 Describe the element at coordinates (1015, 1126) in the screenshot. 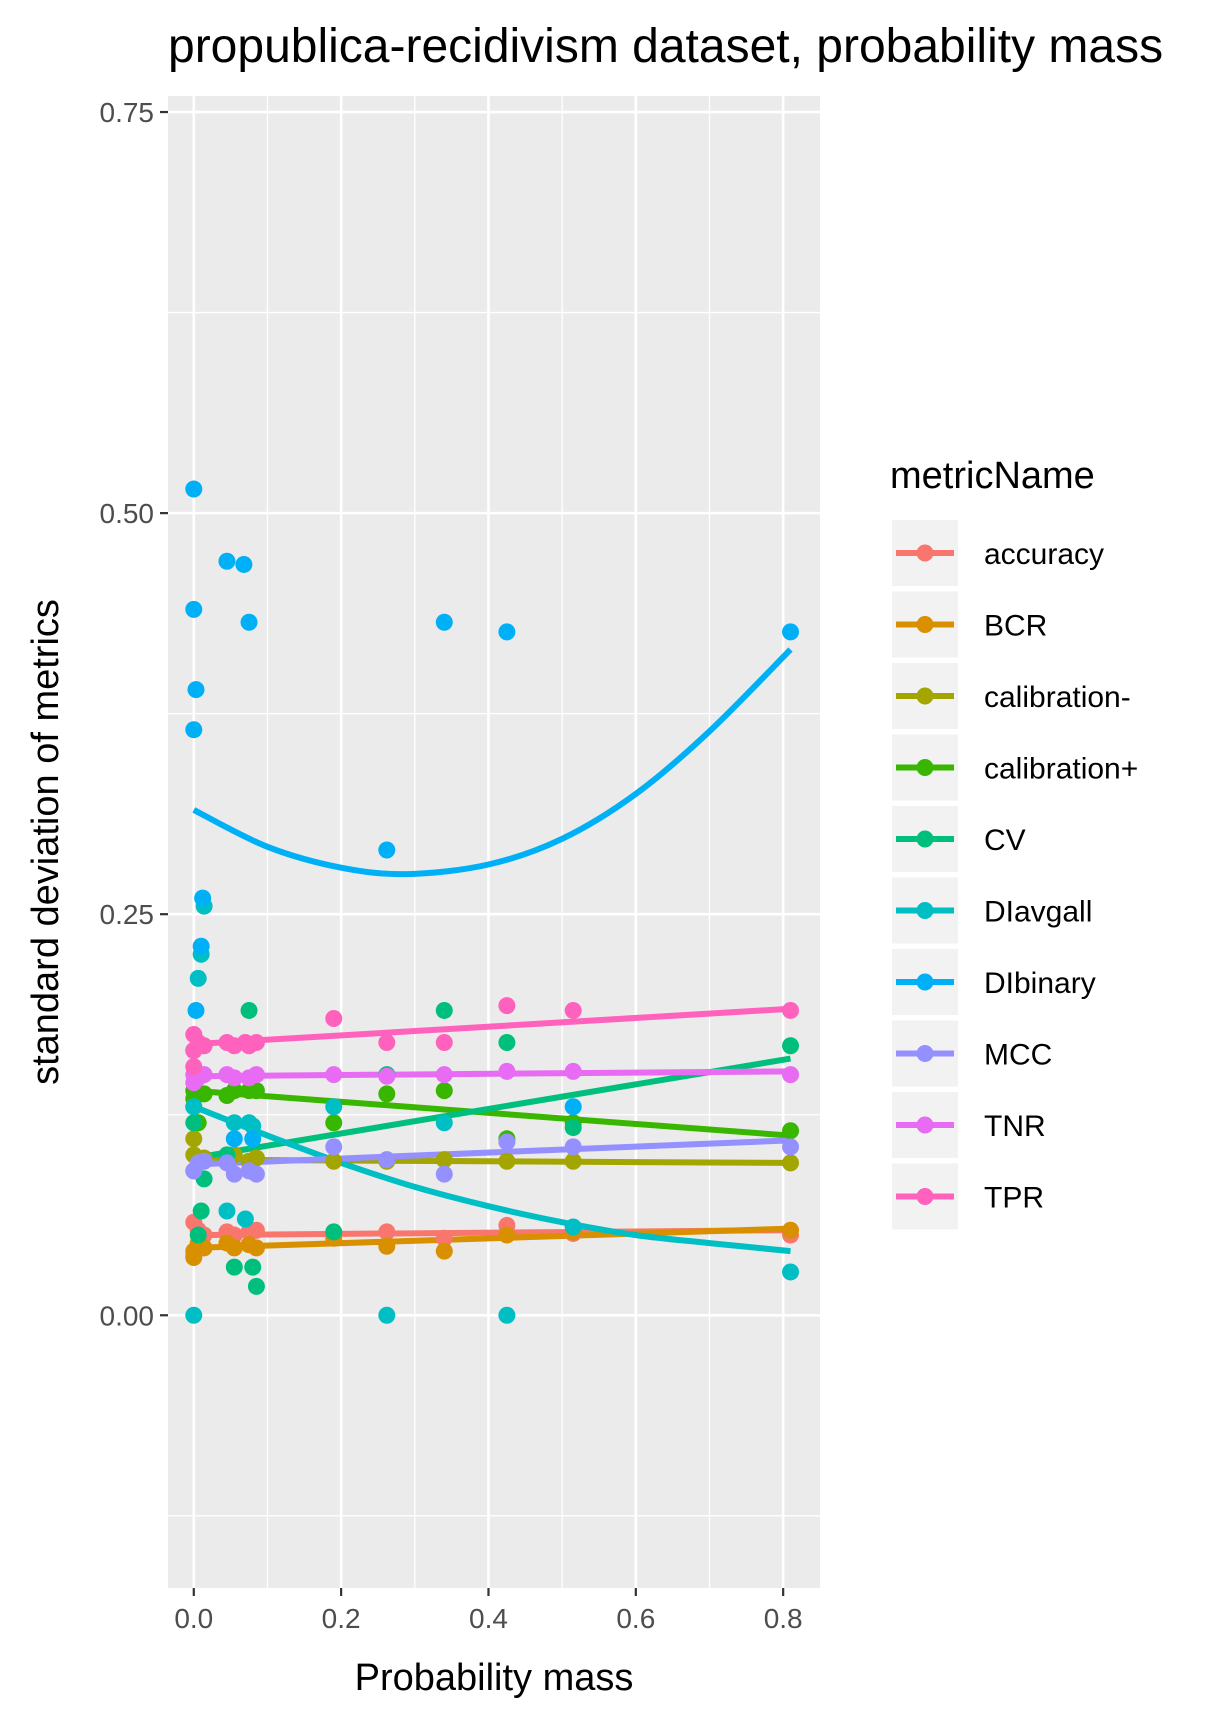

I see `legend-label-TNR: TNR` at that location.